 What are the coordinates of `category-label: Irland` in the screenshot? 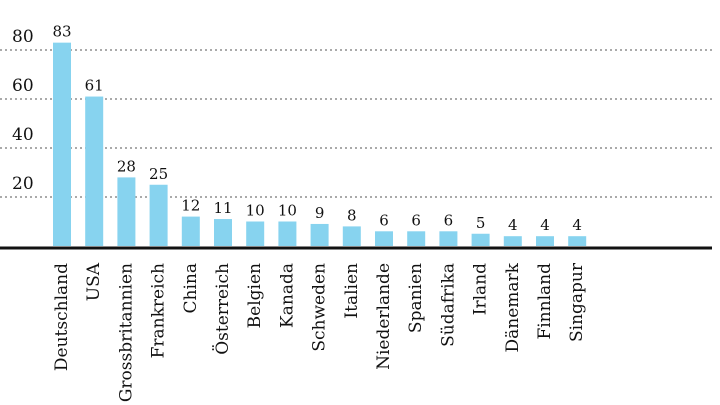 It's located at (481, 289).